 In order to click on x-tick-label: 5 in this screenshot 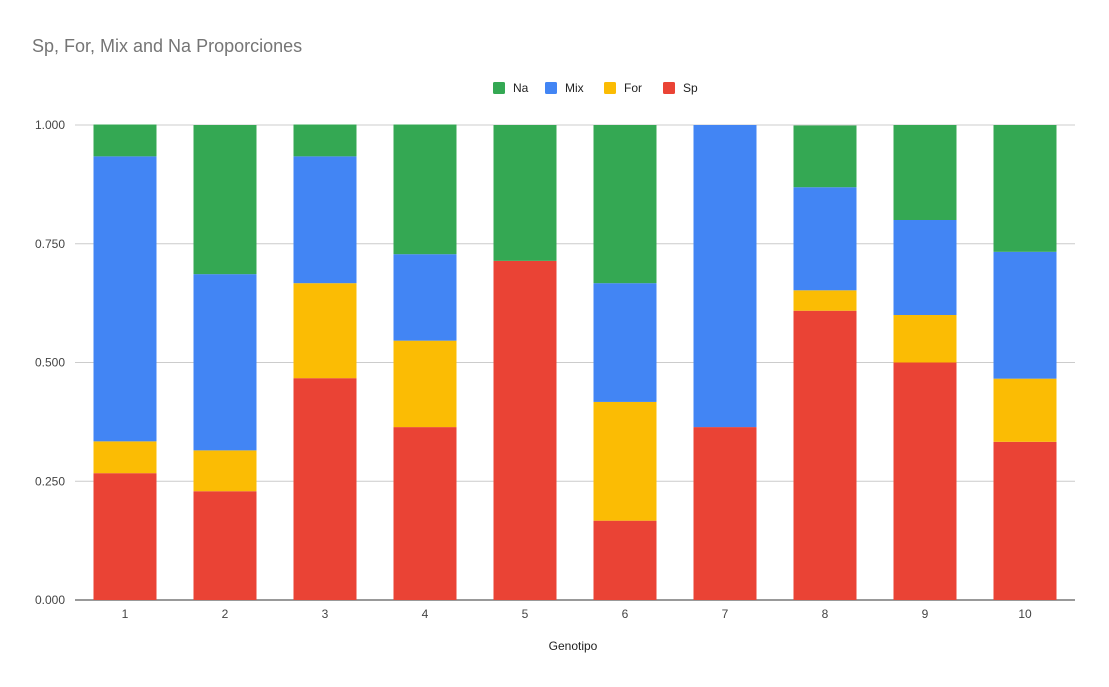, I will do `click(525, 614)`.